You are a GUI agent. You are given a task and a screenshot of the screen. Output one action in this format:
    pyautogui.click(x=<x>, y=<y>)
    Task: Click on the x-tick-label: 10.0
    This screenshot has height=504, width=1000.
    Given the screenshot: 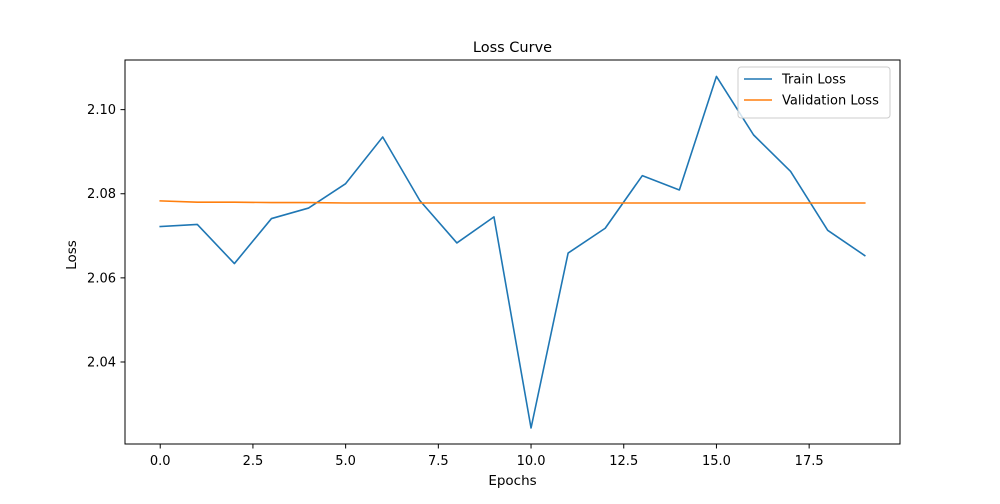 What is the action you would take?
    pyautogui.click(x=531, y=461)
    